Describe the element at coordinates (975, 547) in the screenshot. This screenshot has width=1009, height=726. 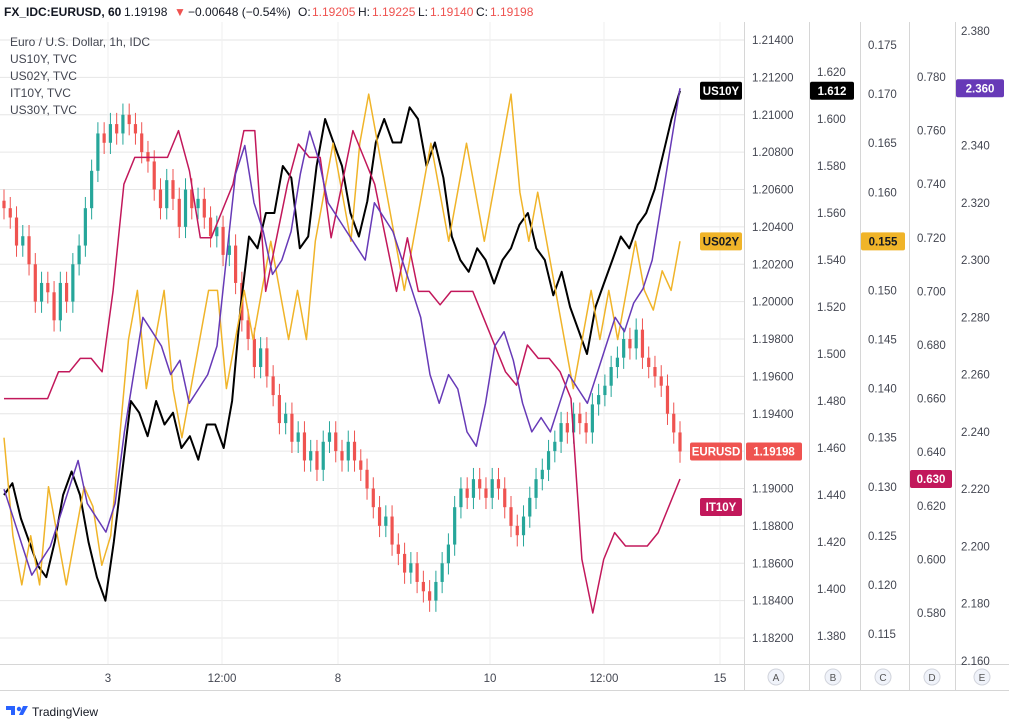
I see `y-tick-d: 2.200` at that location.